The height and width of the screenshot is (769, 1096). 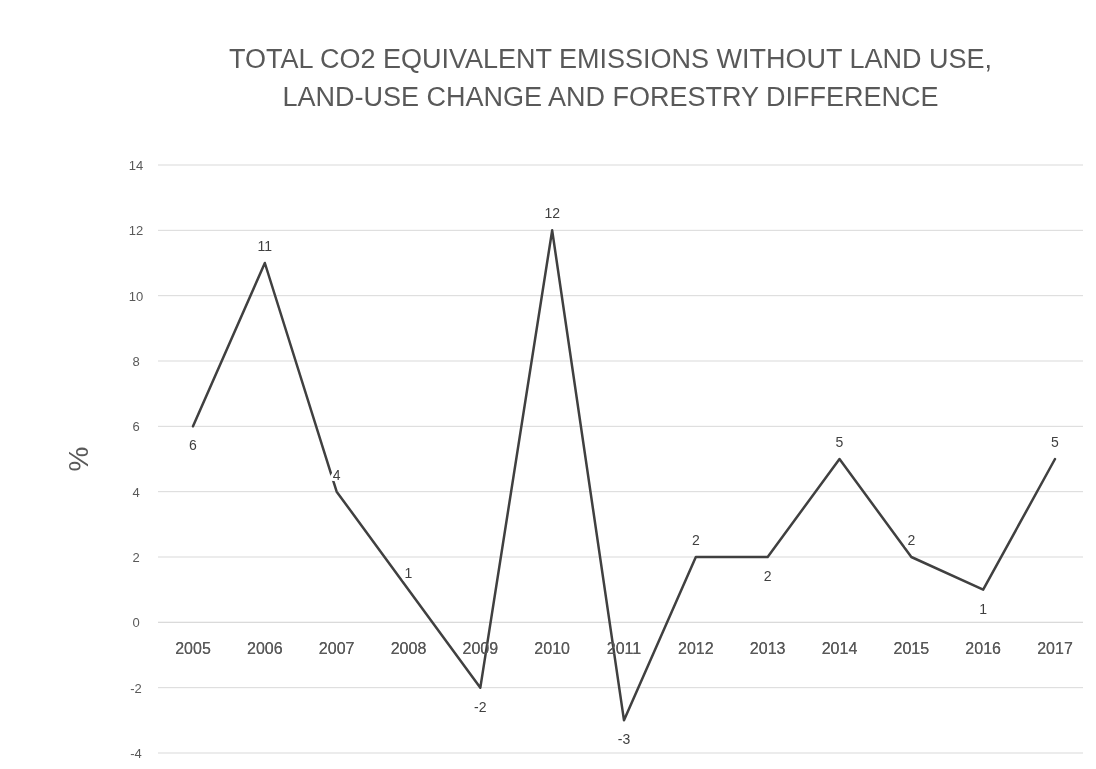 What do you see at coordinates (1055, 649) in the screenshot?
I see `x-tick-label: 2017` at bounding box center [1055, 649].